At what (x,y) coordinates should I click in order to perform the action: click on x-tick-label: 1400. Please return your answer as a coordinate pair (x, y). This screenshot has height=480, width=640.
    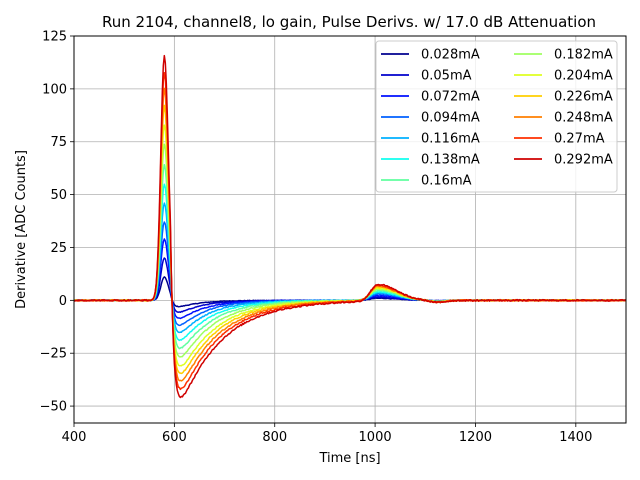
    Looking at the image, I should click on (575, 437).